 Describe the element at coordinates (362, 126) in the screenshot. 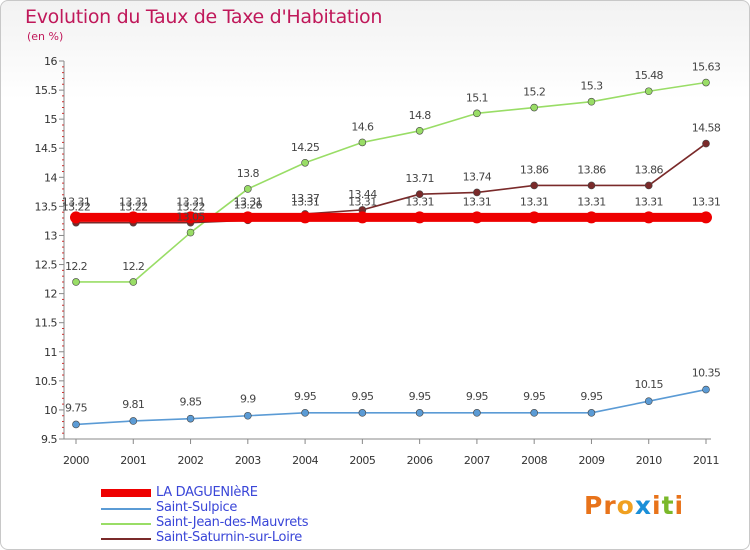

I see `data-label: 14.6` at that location.